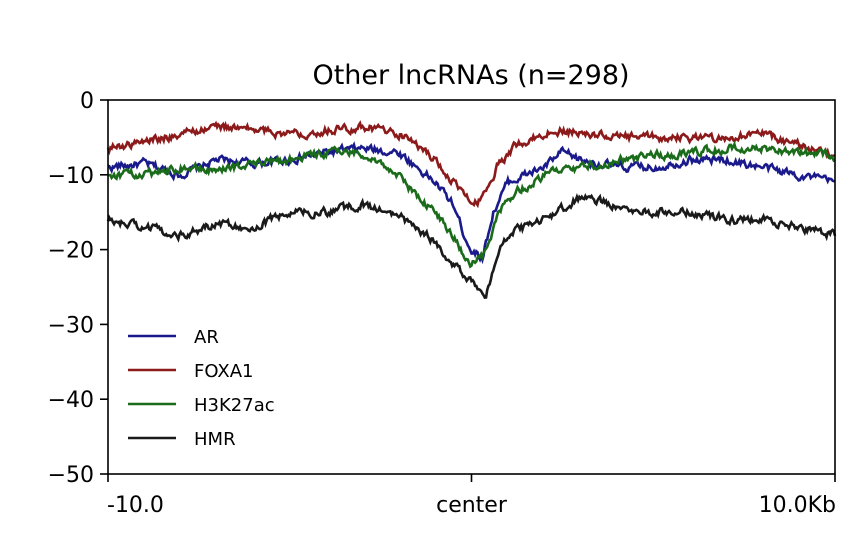  What do you see at coordinates (470, 75) in the screenshot?
I see `chart-title: Other lncRNAs (n=298)` at bounding box center [470, 75].